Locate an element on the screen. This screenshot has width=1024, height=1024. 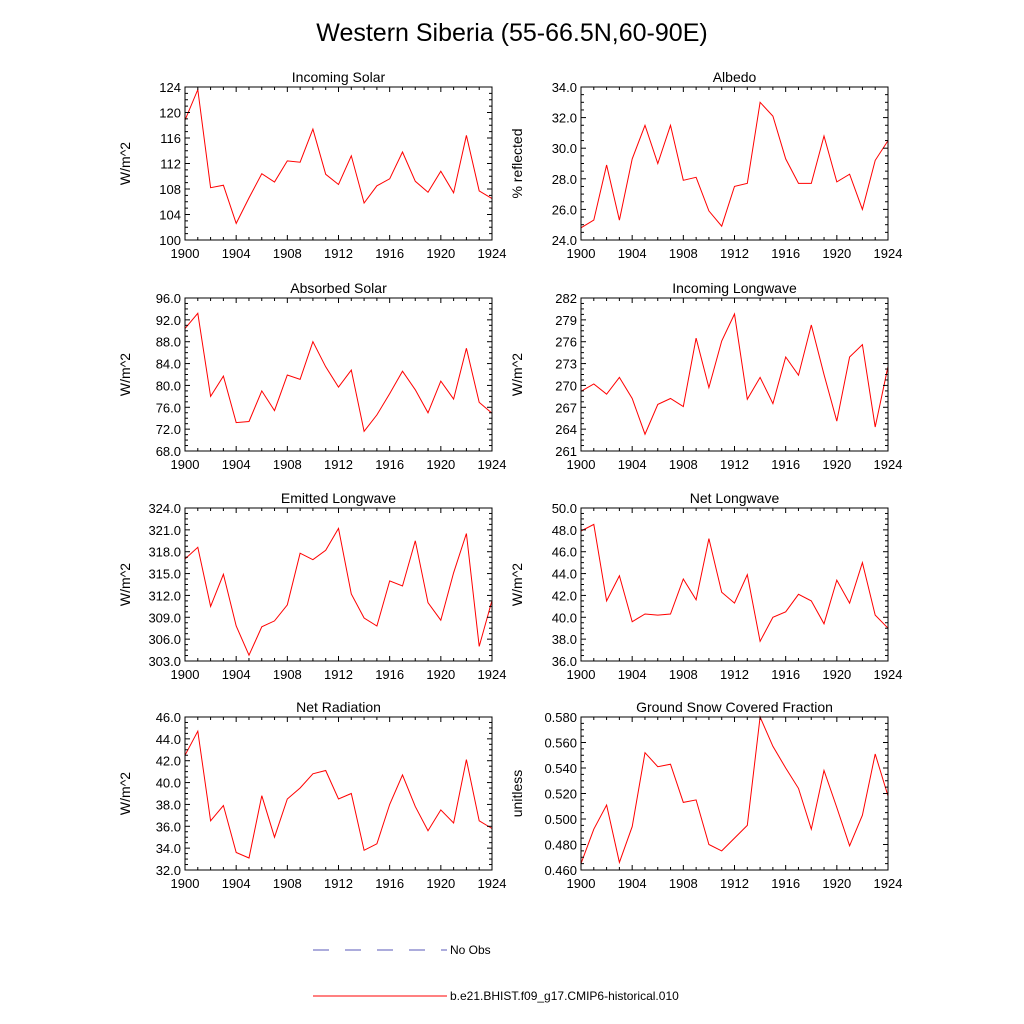
y-tick-label: 264 is located at coordinates (566, 429).